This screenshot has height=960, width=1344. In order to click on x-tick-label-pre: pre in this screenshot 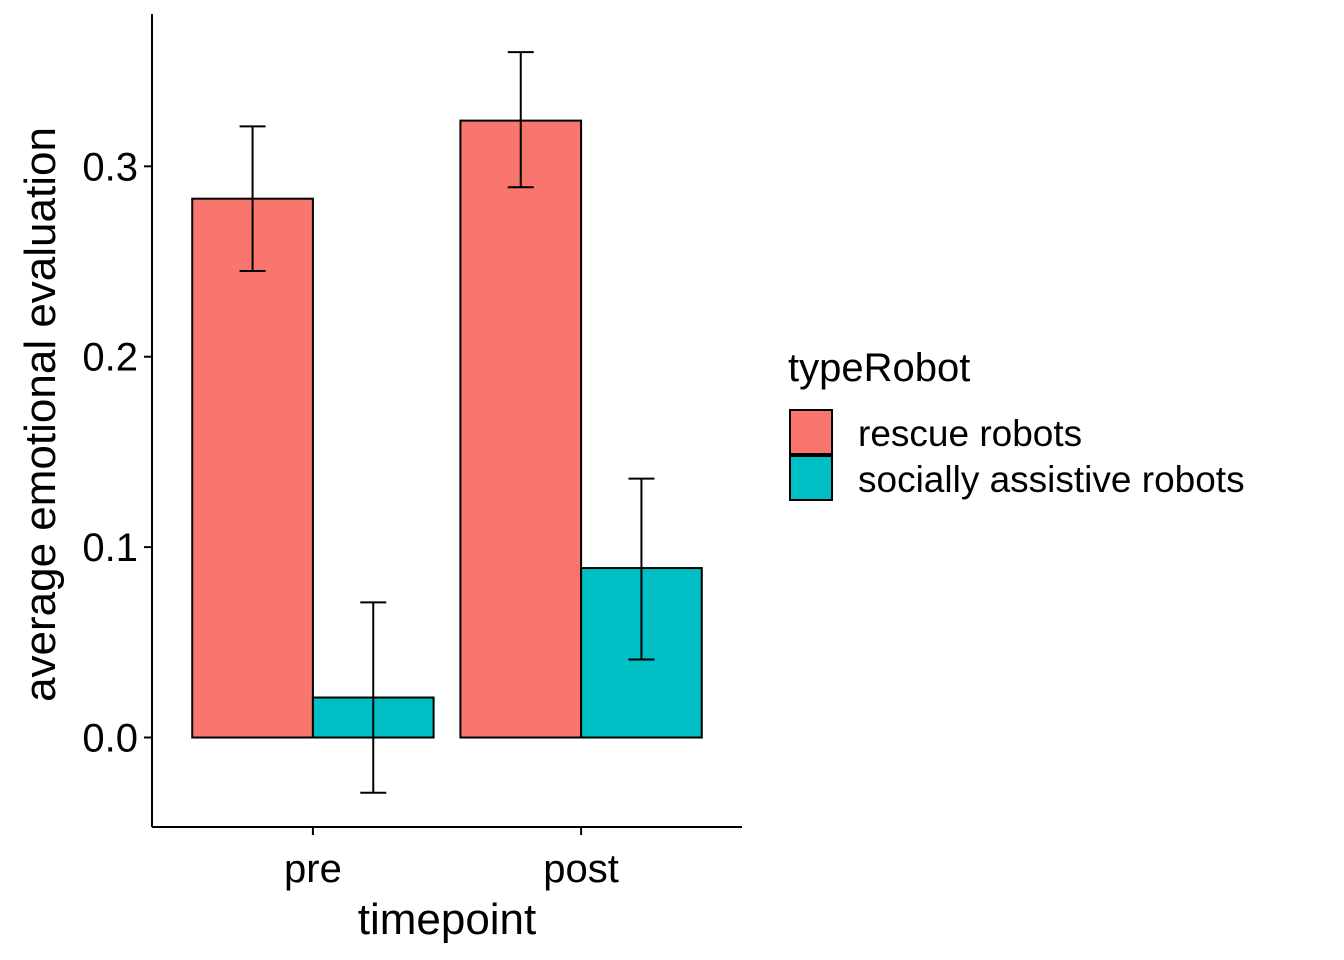, I will do `click(313, 869)`.